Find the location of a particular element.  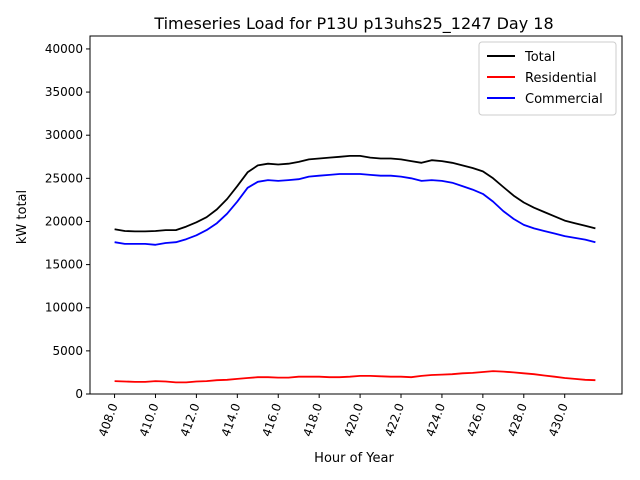

y-tick-label: 0 is located at coordinates (79, 394).